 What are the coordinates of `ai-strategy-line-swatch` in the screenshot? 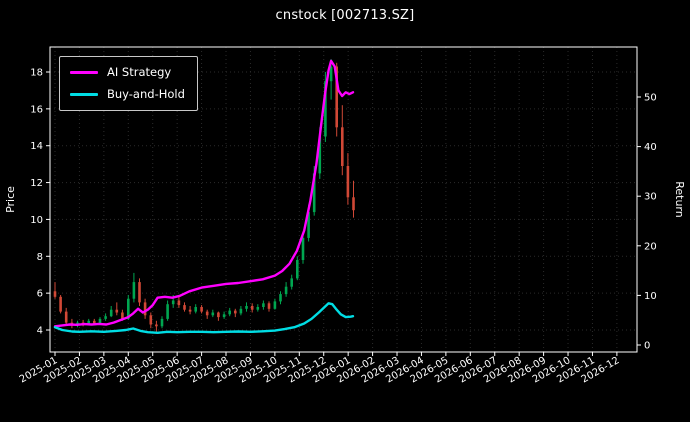 It's located at (84, 72).